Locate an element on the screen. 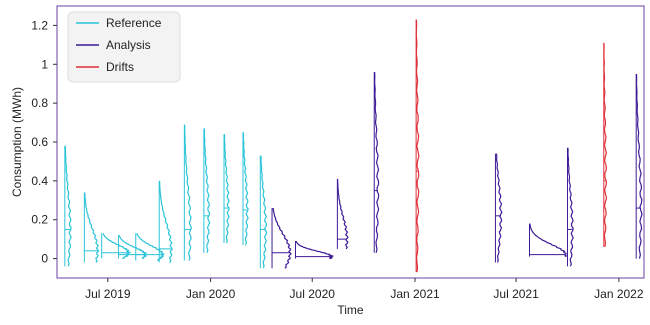 The height and width of the screenshot is (325, 650). y-tick-label: 0.8 is located at coordinates (39, 103).